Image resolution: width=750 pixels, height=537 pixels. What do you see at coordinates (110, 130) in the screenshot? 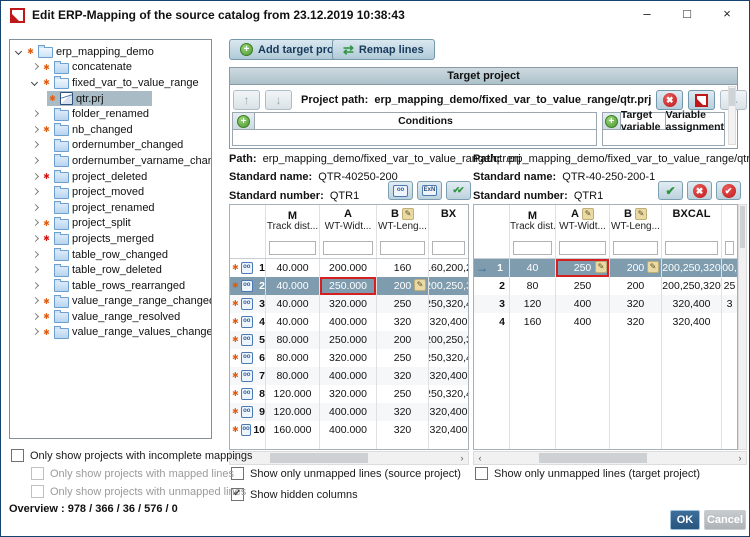
I see `tree-item-nb-changed: ✱ nb_changed` at bounding box center [110, 130].